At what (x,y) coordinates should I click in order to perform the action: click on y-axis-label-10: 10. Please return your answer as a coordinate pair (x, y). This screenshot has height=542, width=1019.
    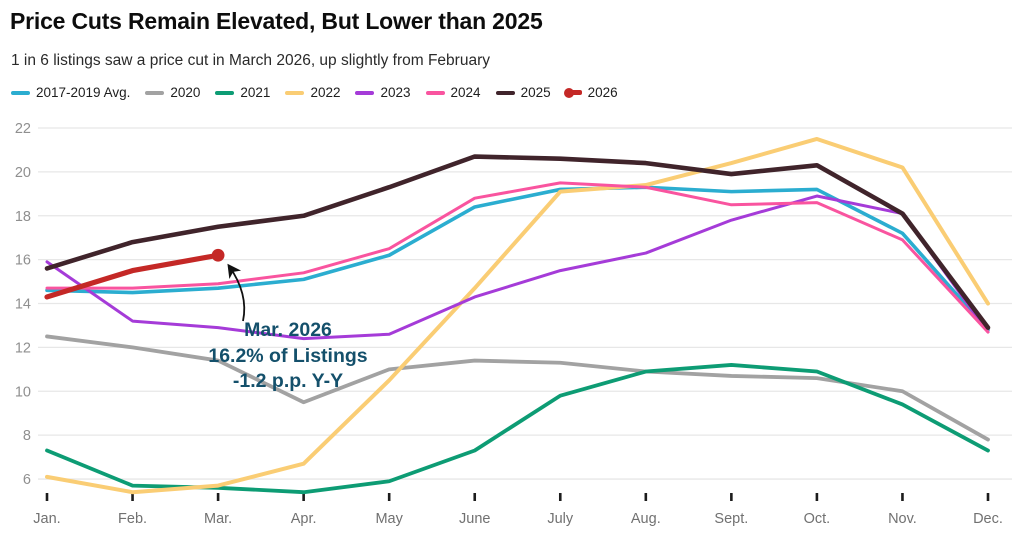
    Looking at the image, I should click on (23, 392).